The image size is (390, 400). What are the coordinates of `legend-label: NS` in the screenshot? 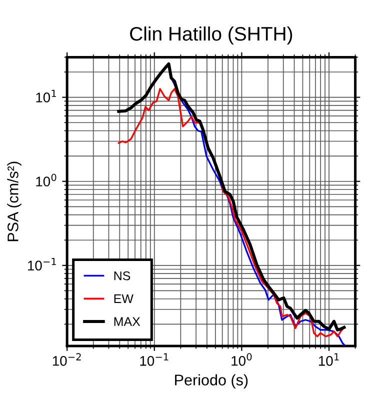 It's located at (122, 275).